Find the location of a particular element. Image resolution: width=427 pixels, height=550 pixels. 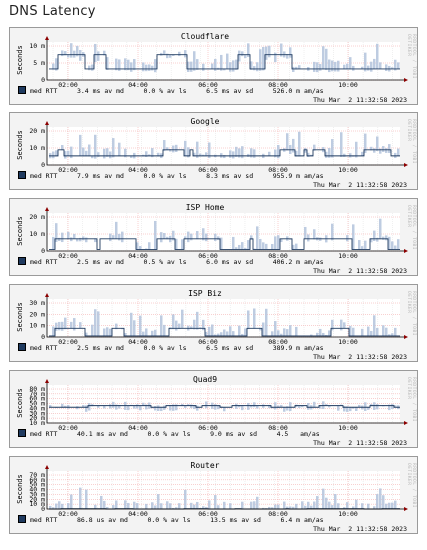

rrdtool-watermark: RRDTOOL / TOBI OETIKER is located at coordinates (411, 485).